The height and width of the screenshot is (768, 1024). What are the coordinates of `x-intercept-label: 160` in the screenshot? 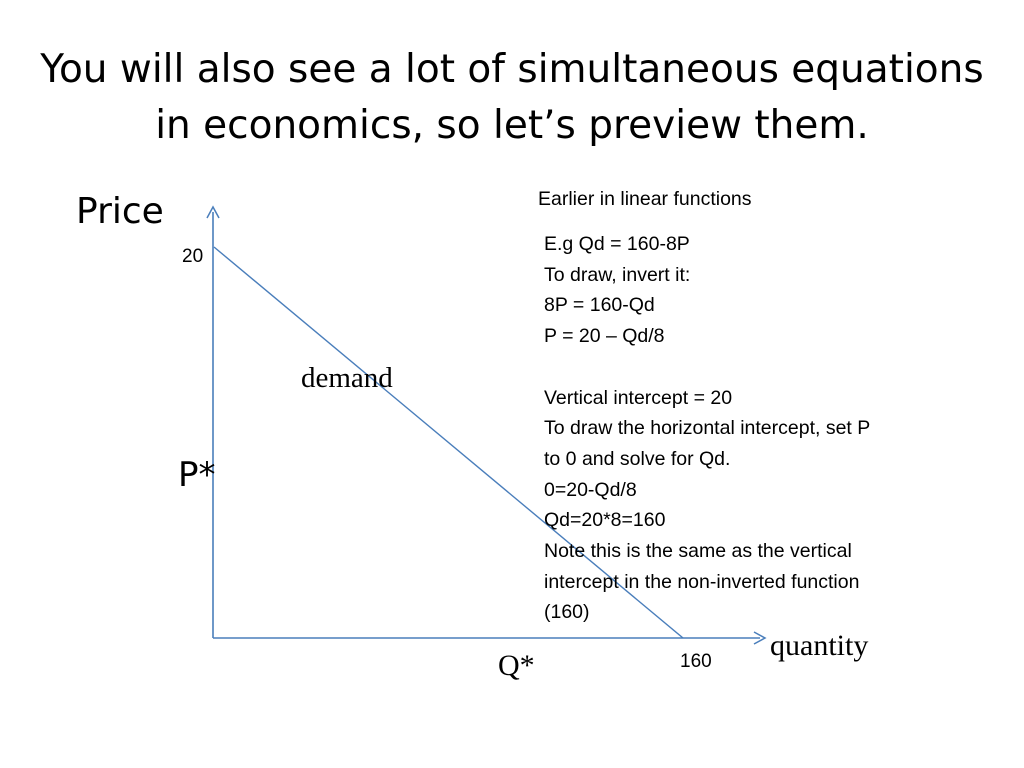 It's located at (696, 661).